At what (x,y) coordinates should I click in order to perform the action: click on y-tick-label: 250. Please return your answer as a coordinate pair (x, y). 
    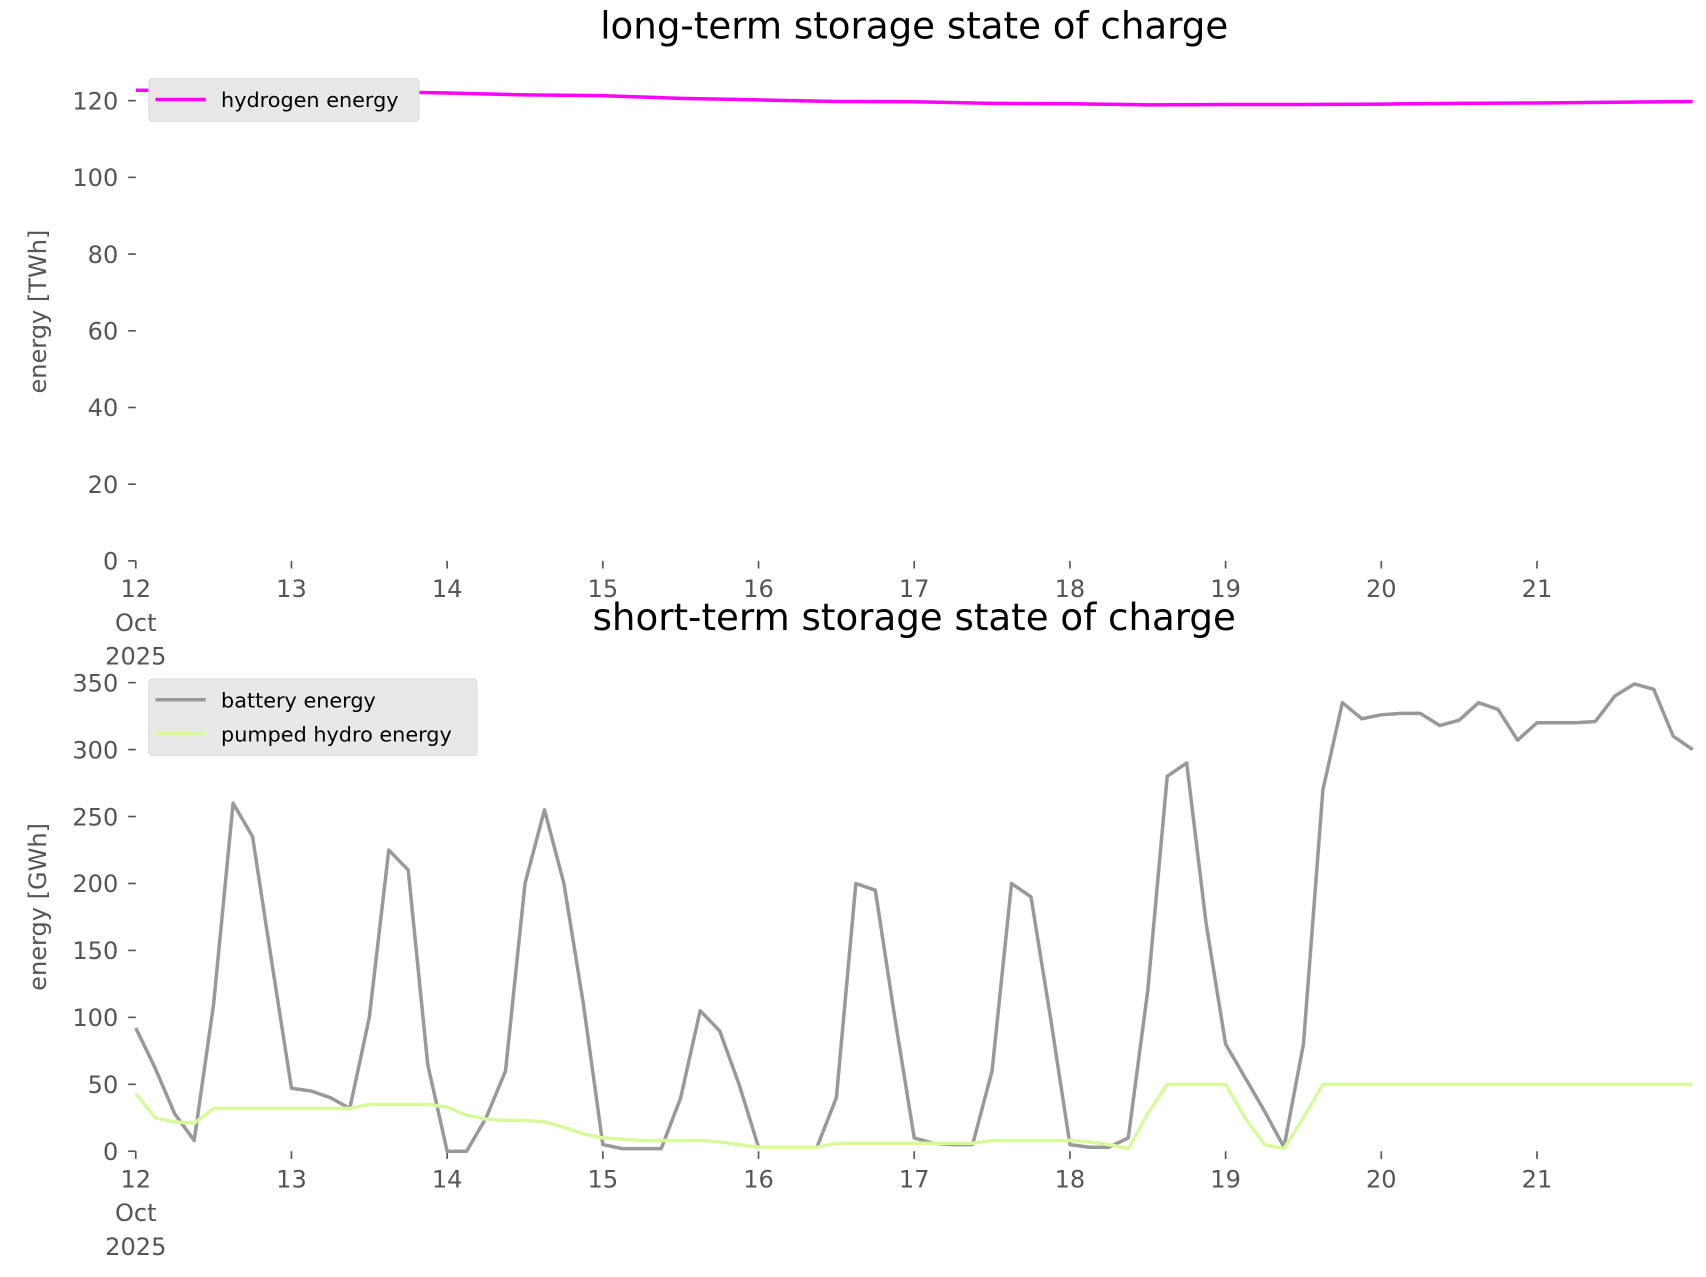
    Looking at the image, I should click on (95, 817).